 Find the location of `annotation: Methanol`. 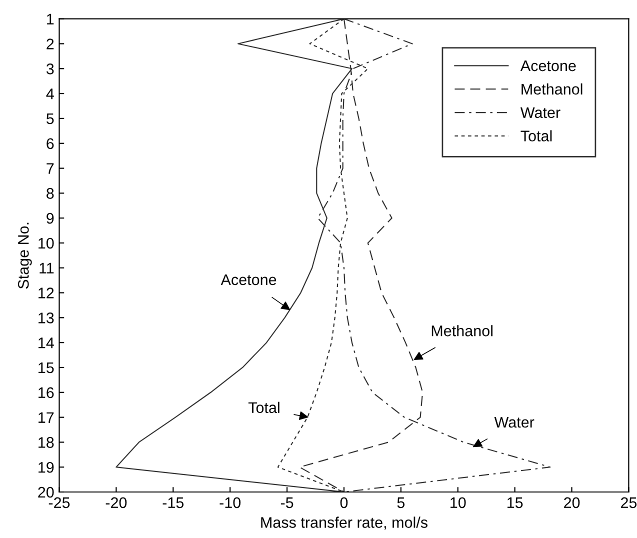

annotation: Methanol is located at coordinates (462, 330).